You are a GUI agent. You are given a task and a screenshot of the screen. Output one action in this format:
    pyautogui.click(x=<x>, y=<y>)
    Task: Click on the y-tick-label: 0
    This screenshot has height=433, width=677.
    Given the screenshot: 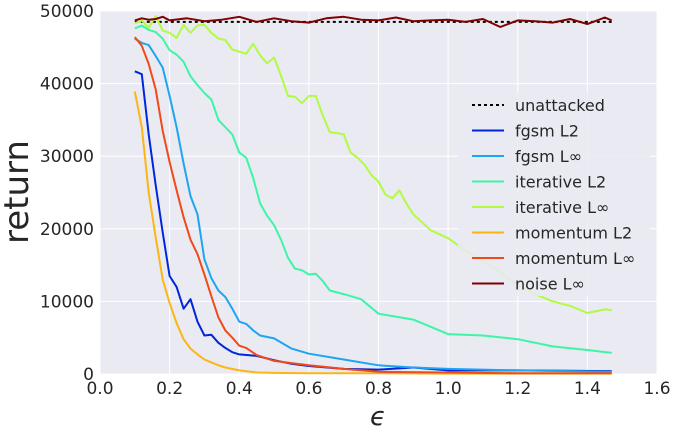 What is the action you would take?
    pyautogui.click(x=88, y=375)
    